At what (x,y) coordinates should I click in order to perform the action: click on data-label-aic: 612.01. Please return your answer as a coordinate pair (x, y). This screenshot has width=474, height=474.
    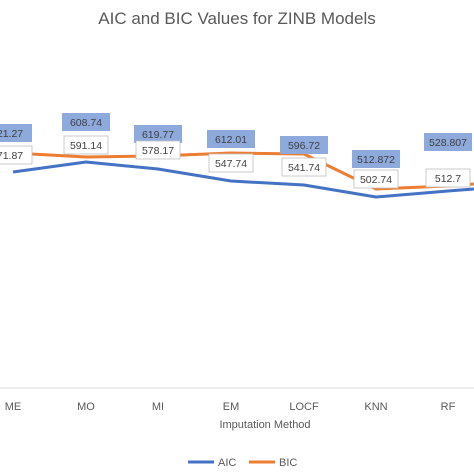
    Looking at the image, I should click on (231, 139).